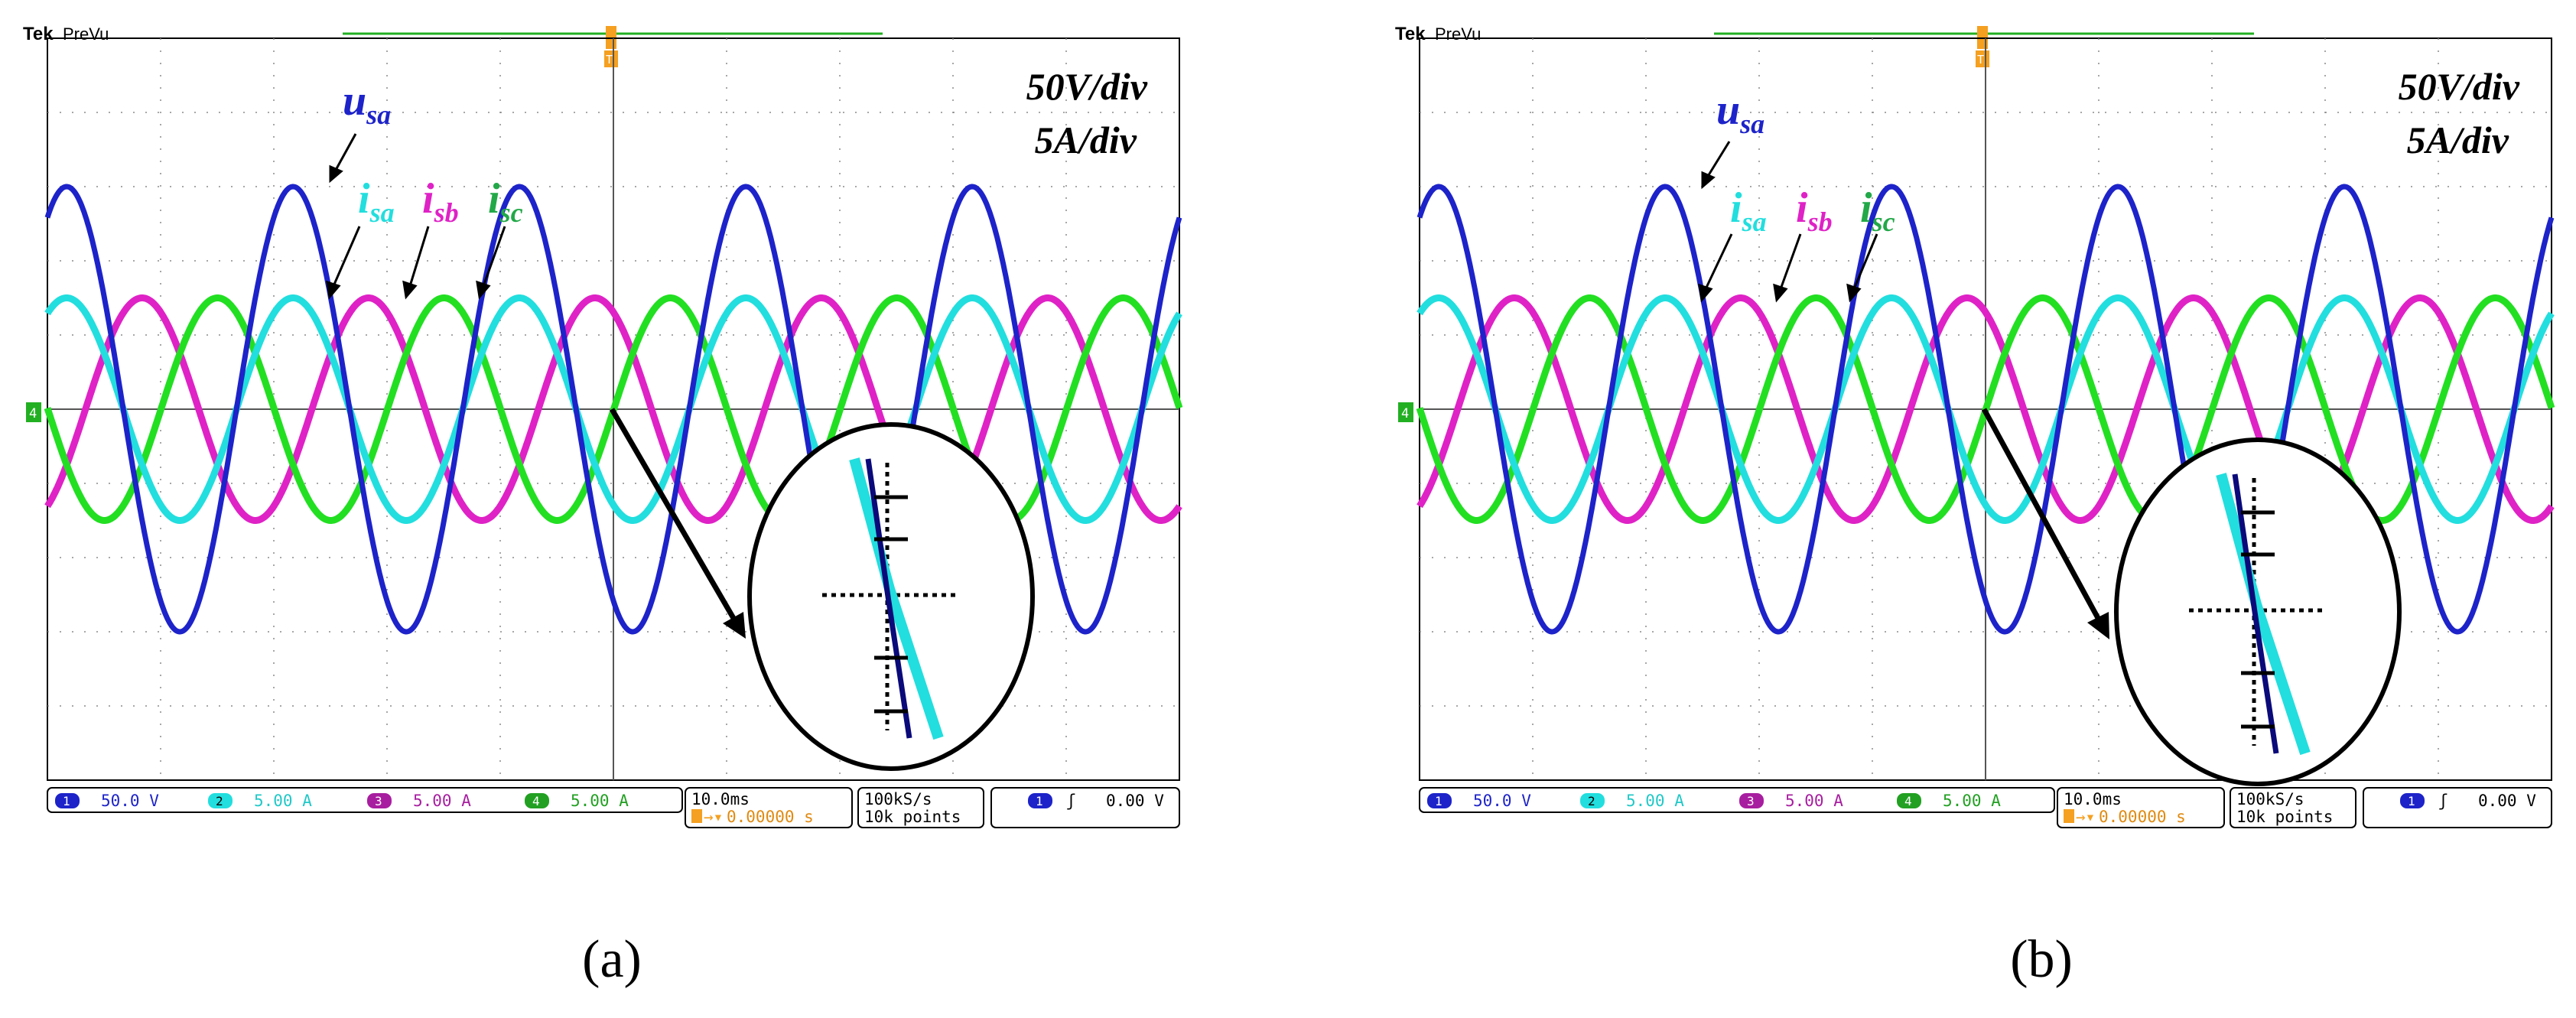 The height and width of the screenshot is (1018, 2576). I want to click on caption-b: (b), so click(2041, 959).